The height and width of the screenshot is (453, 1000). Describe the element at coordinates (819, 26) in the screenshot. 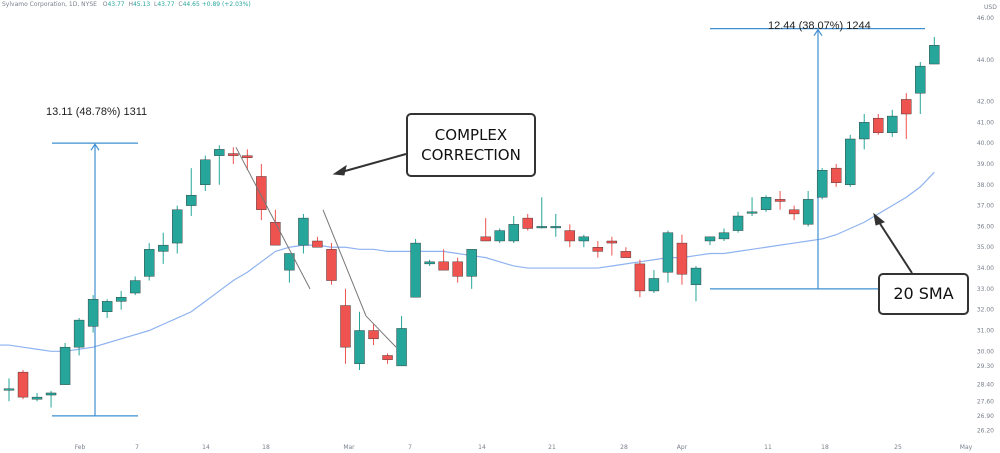

I see `measure-right-label: 12.44 (38.07%) 1244` at that location.